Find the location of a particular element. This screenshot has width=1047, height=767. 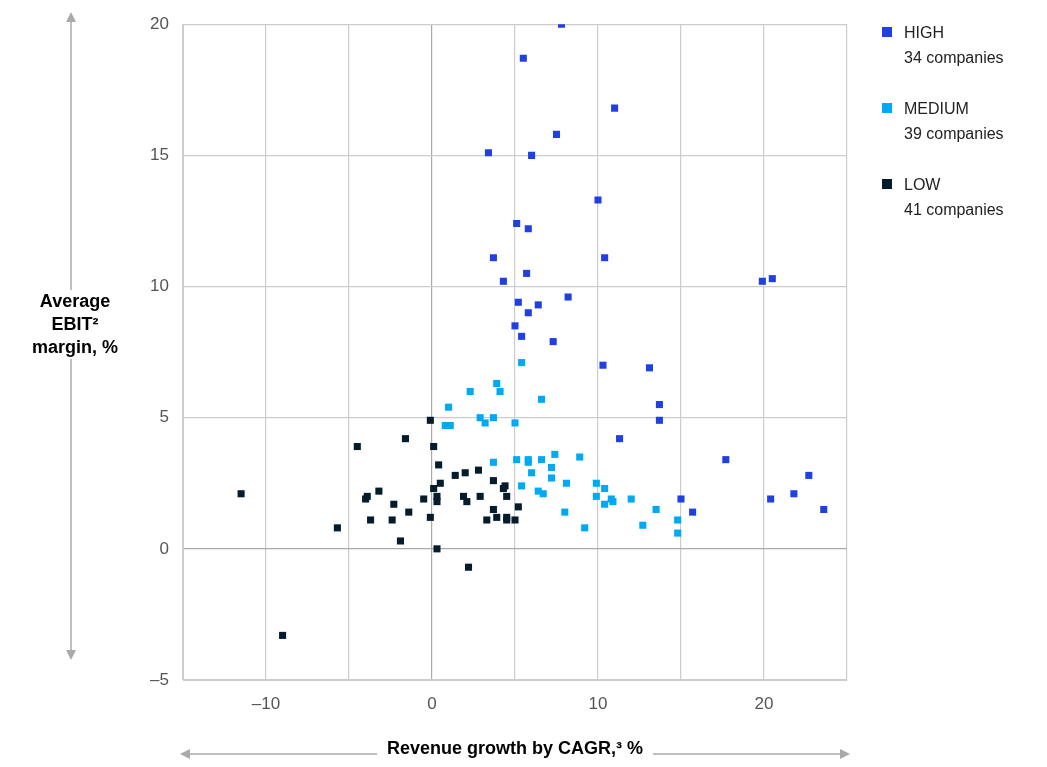

x-axis-title: Revenue growth by CAGR,³ % is located at coordinates (515, 748).